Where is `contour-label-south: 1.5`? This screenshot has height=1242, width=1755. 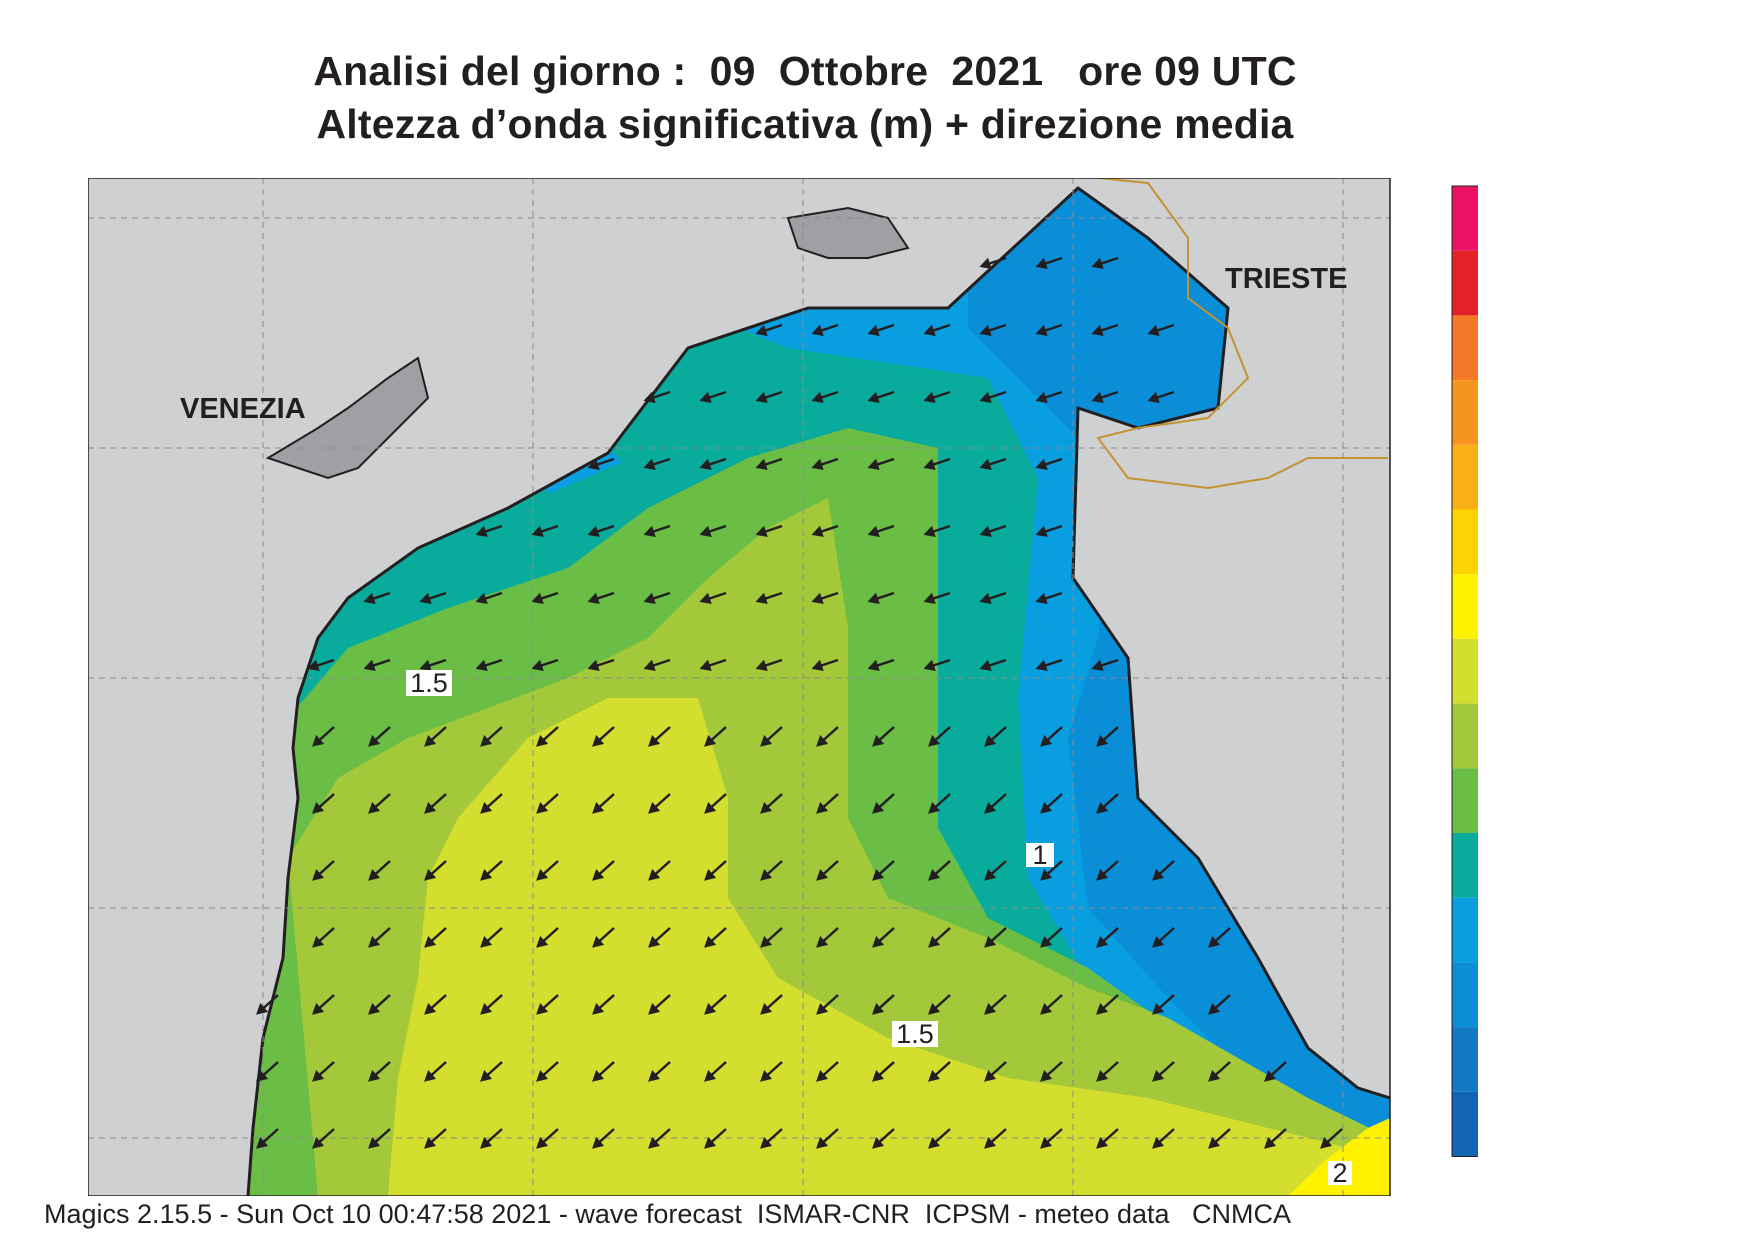 contour-label-south: 1.5 is located at coordinates (915, 1034).